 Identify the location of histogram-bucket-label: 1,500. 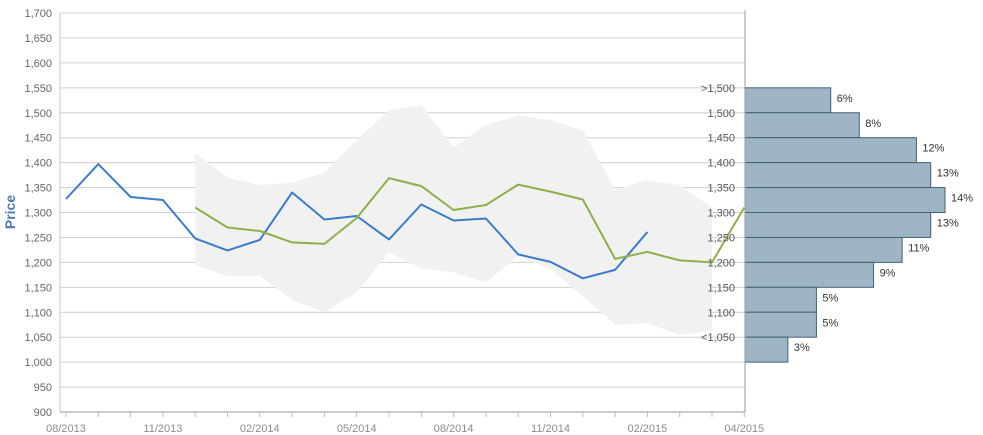
(721, 114).